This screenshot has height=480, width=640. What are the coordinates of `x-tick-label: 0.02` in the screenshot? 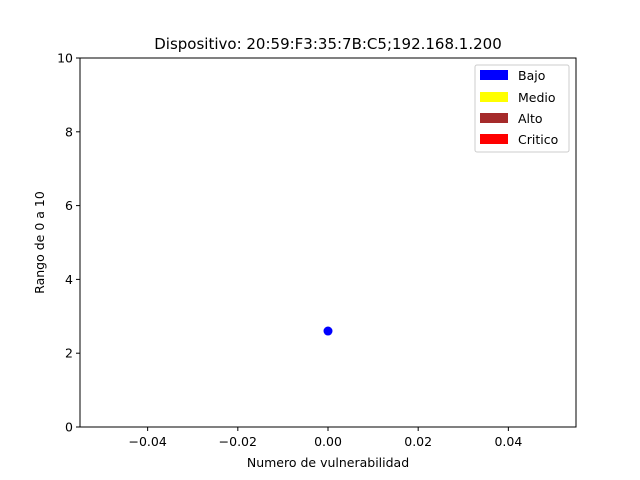 It's located at (418, 441).